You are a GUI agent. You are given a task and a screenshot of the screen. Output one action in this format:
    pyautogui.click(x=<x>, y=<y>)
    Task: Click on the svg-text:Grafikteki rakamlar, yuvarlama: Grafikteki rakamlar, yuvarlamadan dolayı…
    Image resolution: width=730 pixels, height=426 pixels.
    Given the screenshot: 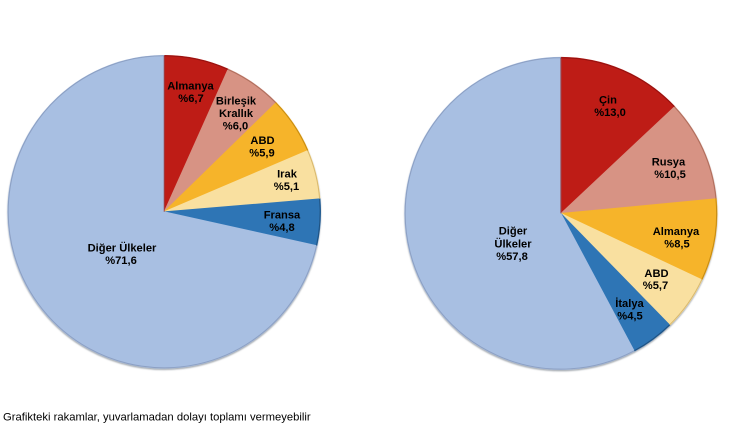 What is the action you would take?
    pyautogui.click(x=157, y=418)
    